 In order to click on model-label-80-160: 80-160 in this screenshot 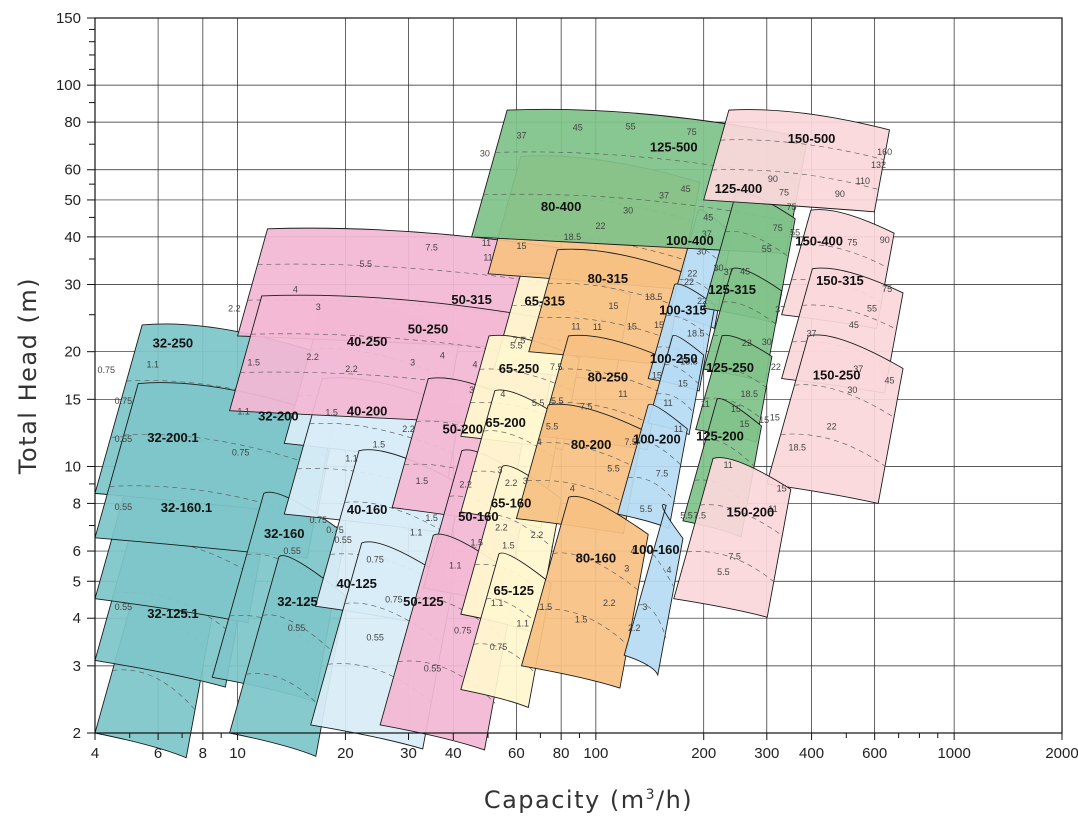, I will do `click(596, 557)`.